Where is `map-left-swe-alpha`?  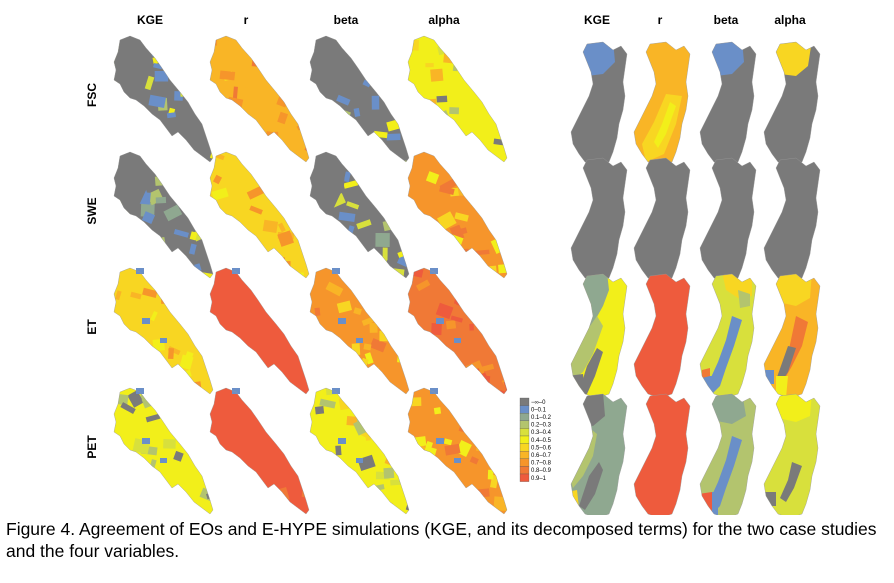
map-left-swe-alpha is located at coordinates (457, 215).